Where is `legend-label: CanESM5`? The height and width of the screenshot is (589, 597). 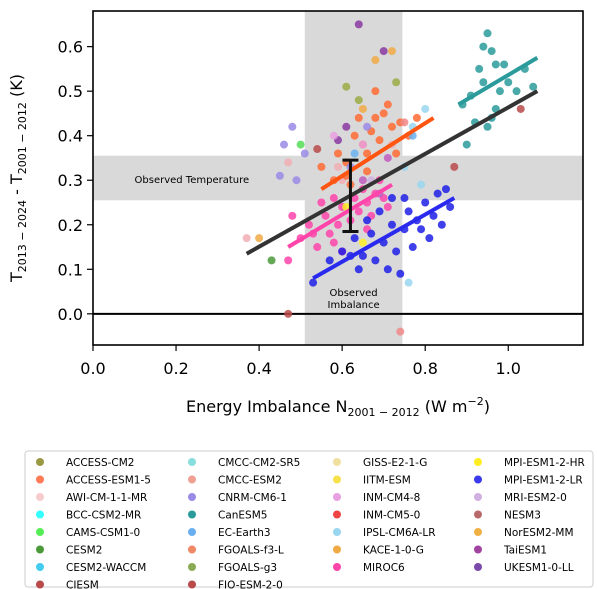
legend-label: CanESM5 is located at coordinates (242, 516).